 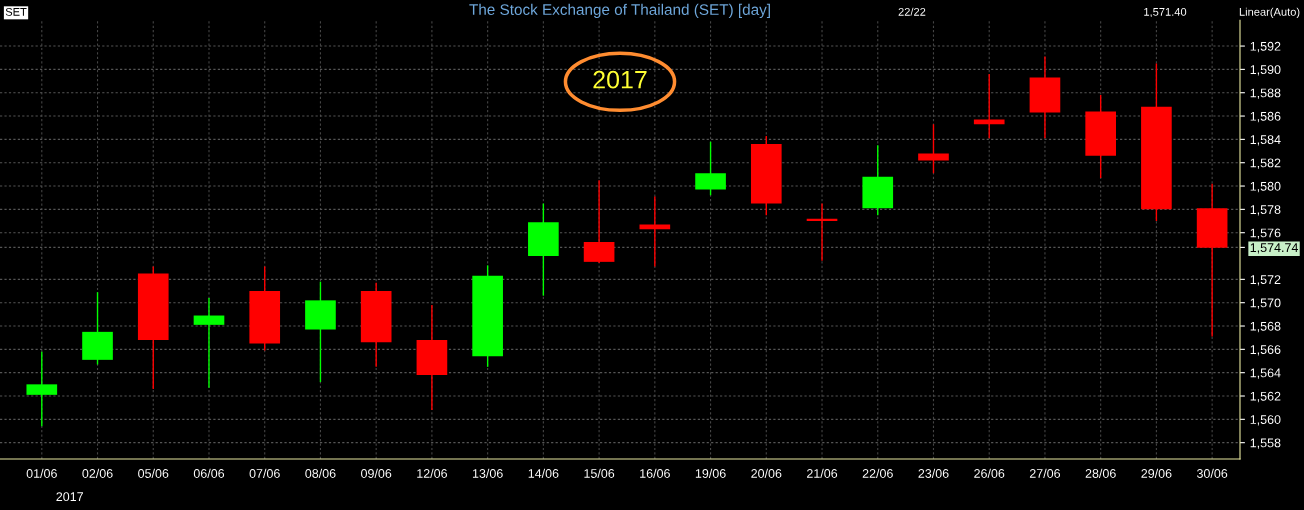 I want to click on text: 2017, so click(x=69, y=497).